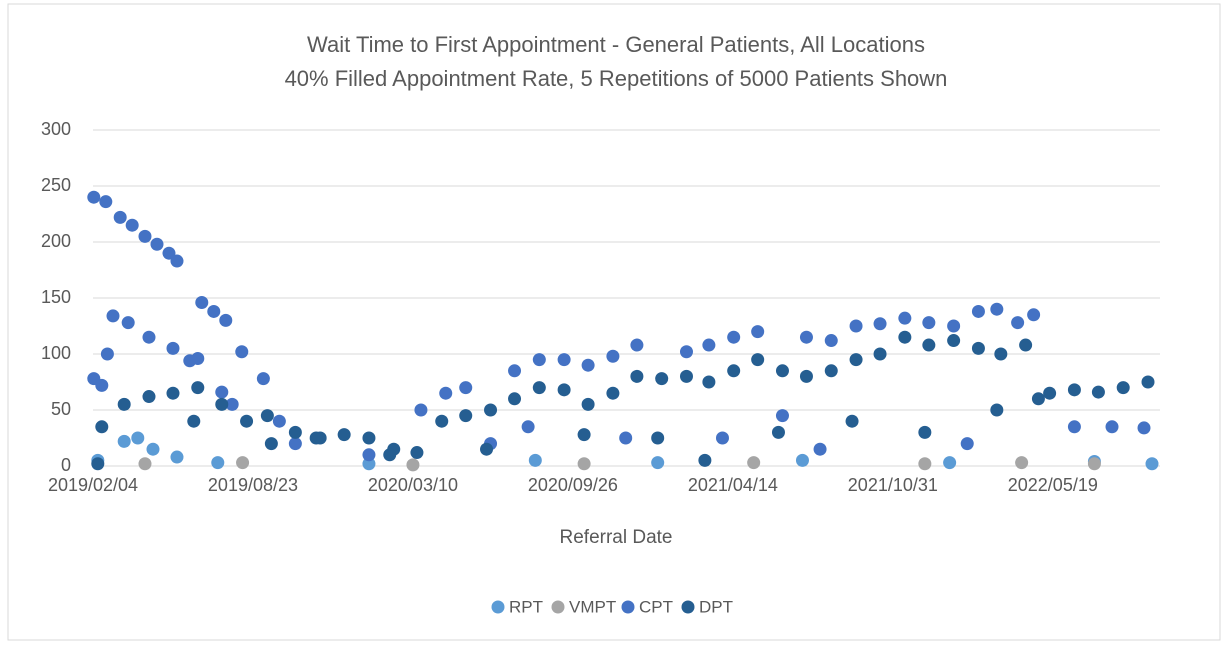  Describe the element at coordinates (526, 606) in the screenshot. I see `legend-label: RPT` at that location.